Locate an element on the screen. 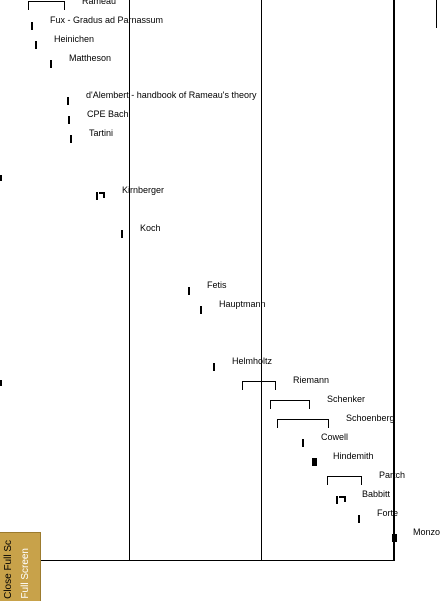  timeline-label: Monzo is located at coordinates (426, 532).